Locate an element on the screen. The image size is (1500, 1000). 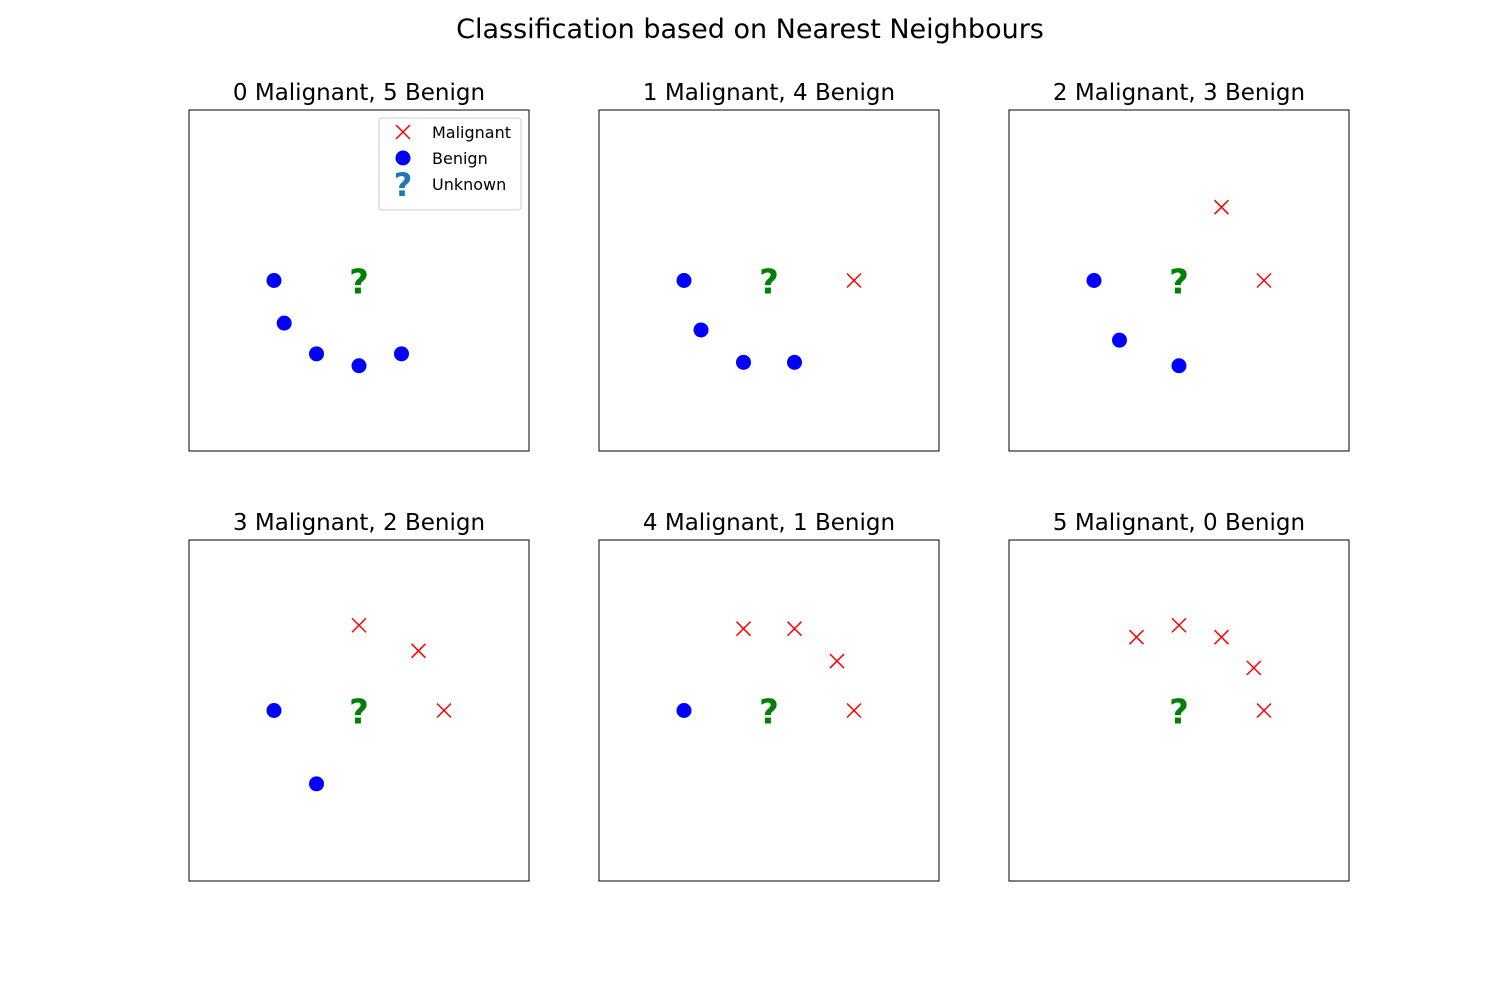
legend-entry-unknown: ? Unknown is located at coordinates (450, 185).